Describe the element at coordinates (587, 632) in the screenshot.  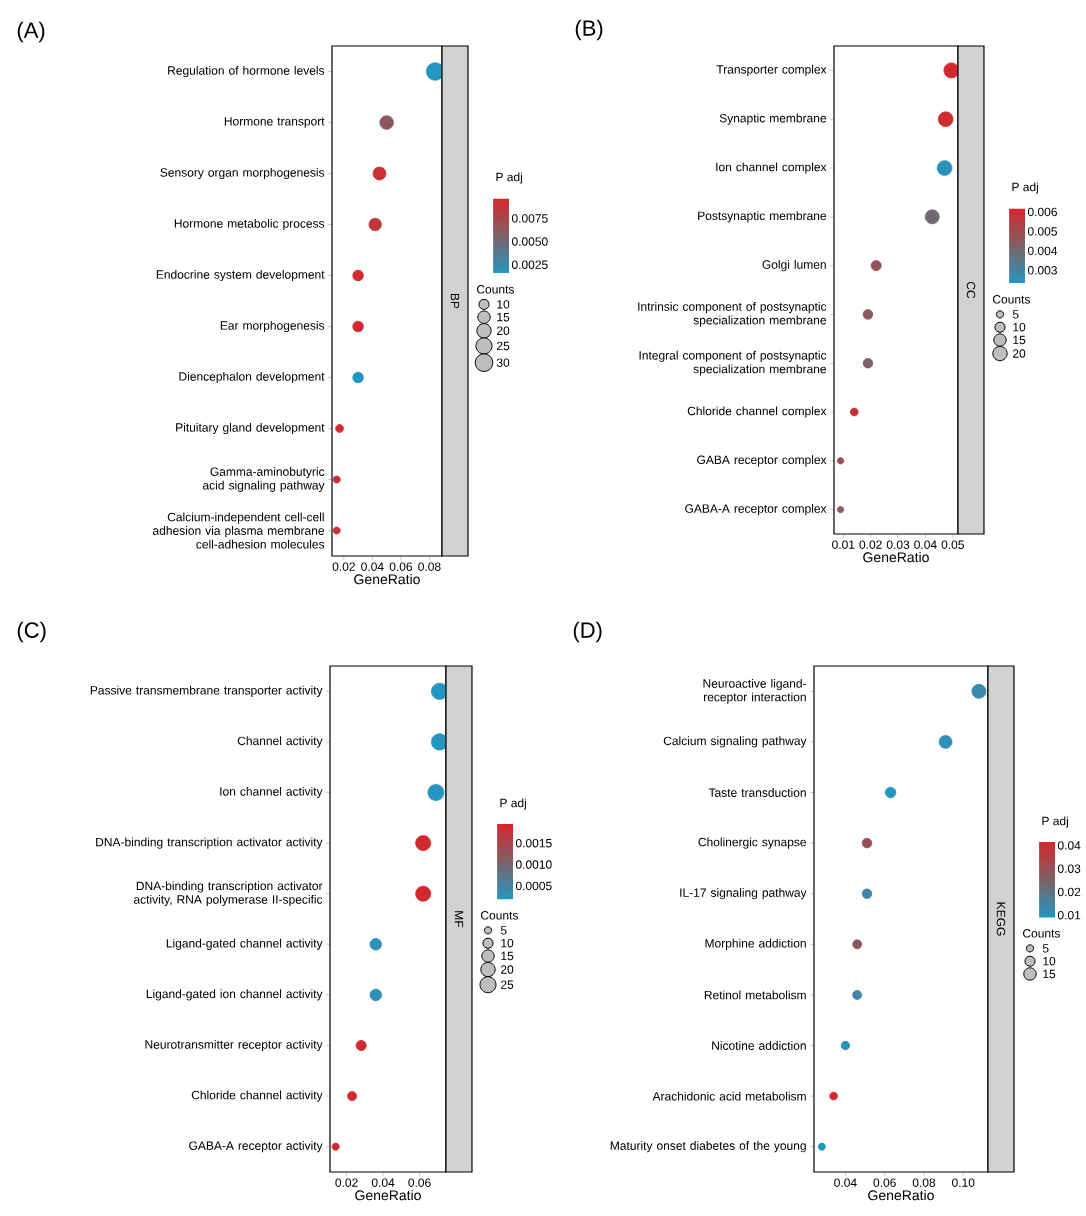
I see `text: (D)` at that location.